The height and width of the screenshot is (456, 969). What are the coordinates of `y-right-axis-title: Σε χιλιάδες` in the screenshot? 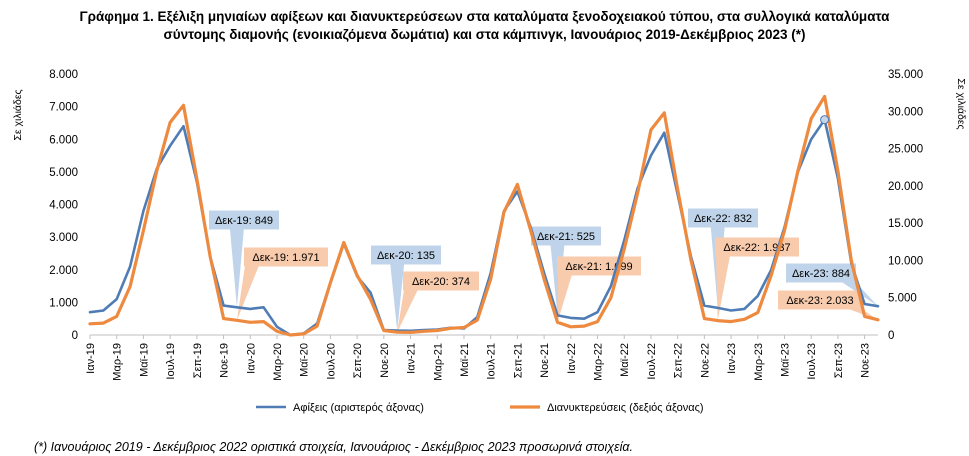 It's located at (961, 103).